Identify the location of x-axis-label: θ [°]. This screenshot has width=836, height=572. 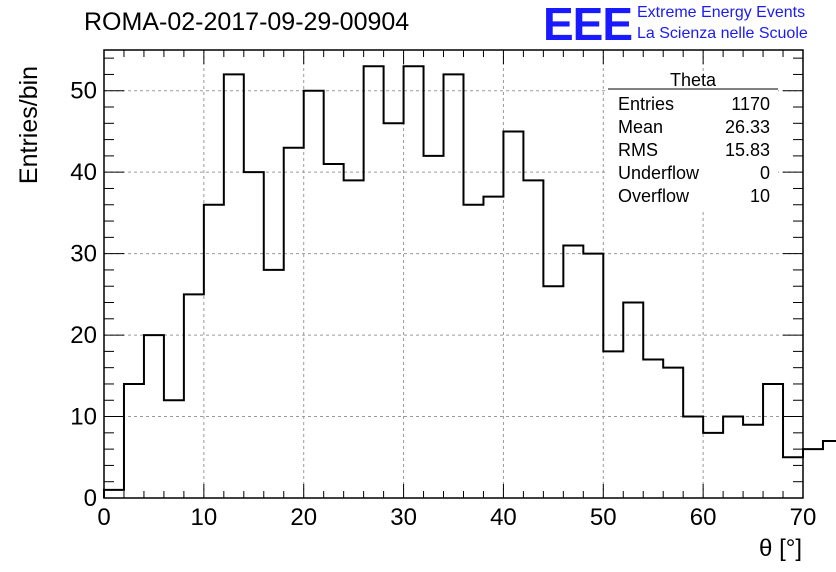
(780, 548).